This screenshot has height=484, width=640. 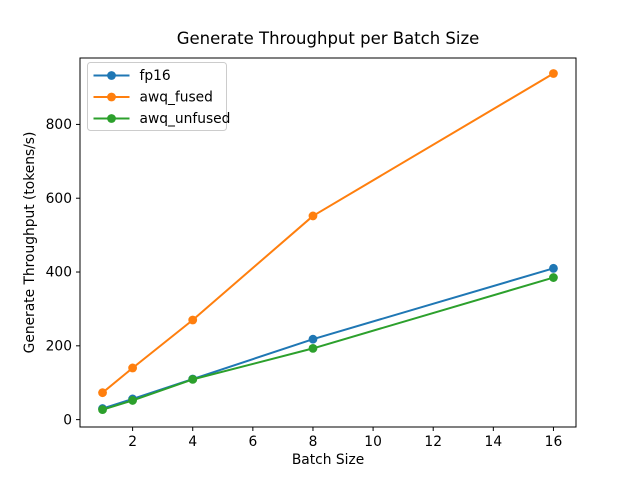 I want to click on legend-swatch-marker-awq_fused, so click(x=111, y=97).